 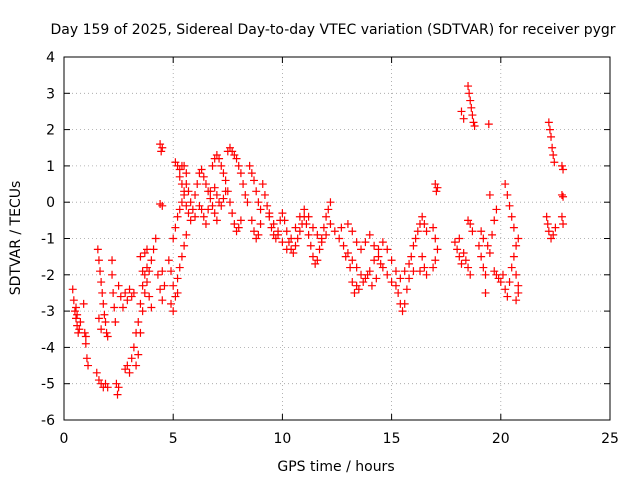 What do you see at coordinates (610, 439) in the screenshot?
I see `x-tick-label: 25` at bounding box center [610, 439].